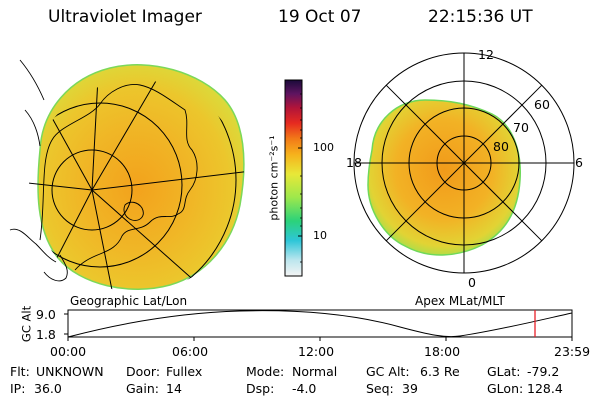 Image resolution: width=600 pixels, height=400 pixels. What do you see at coordinates (46, 314) in the screenshot?
I see `altitude-tick-9: 9.0` at bounding box center [46, 314].